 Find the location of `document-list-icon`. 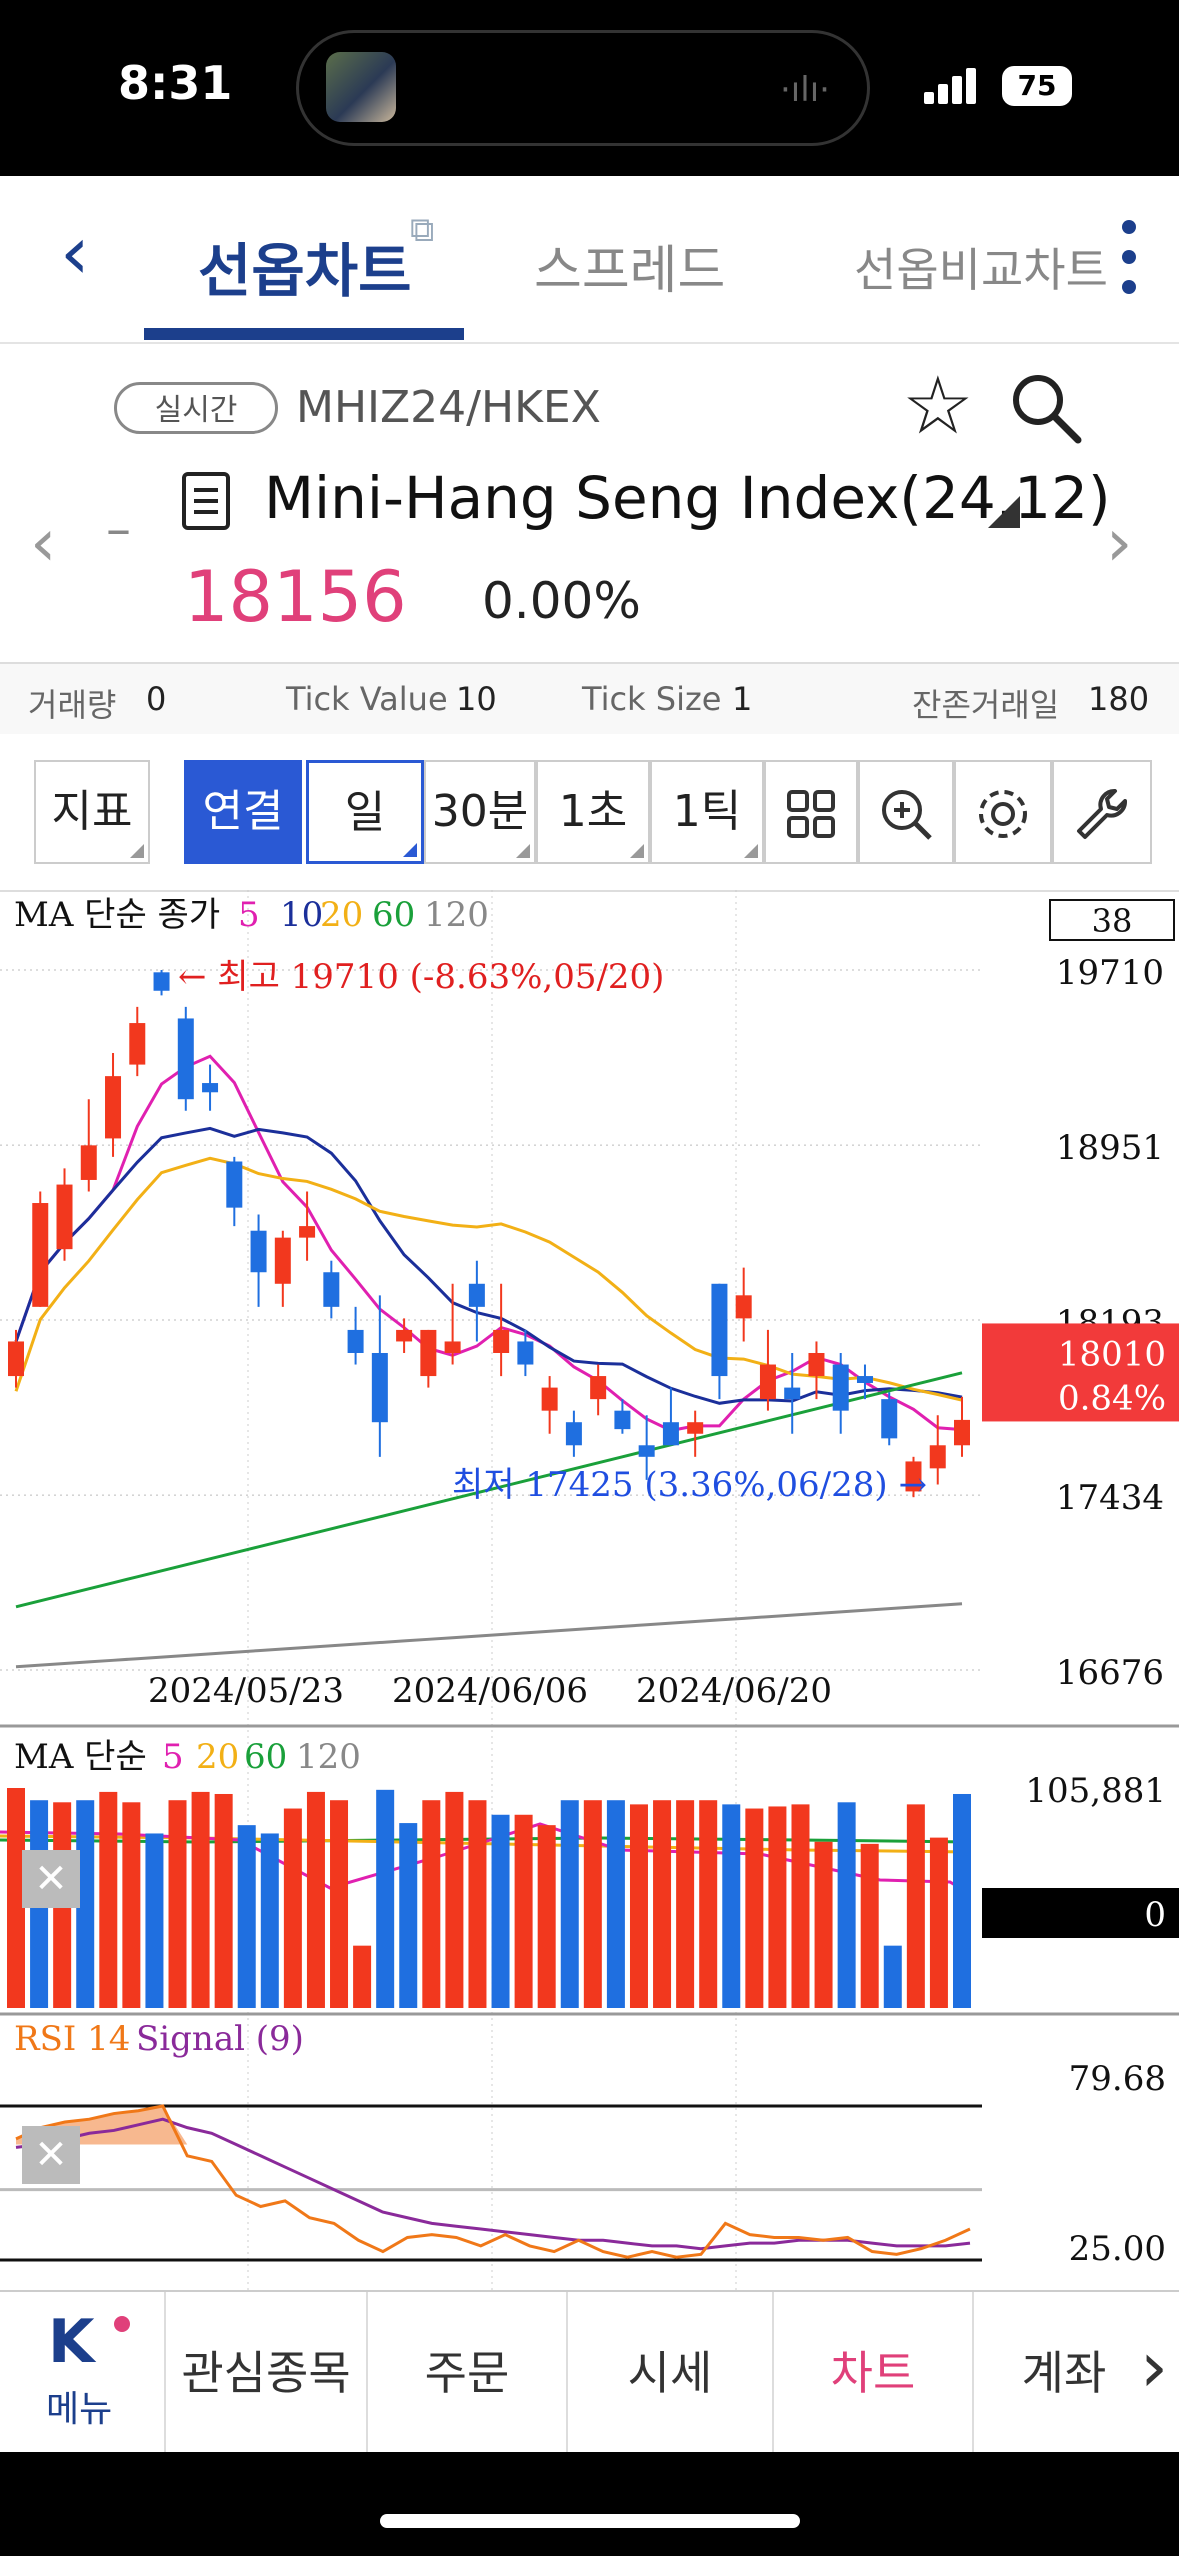

document-list-icon is located at coordinates (206, 502).